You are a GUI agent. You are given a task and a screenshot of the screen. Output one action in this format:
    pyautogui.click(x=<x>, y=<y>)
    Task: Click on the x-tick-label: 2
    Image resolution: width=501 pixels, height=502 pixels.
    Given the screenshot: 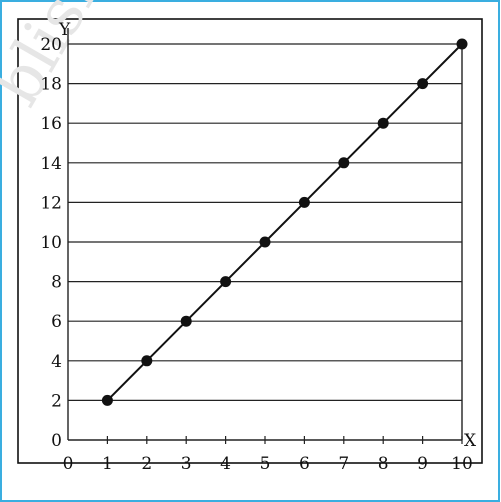 What is the action you would take?
    pyautogui.click(x=146, y=464)
    